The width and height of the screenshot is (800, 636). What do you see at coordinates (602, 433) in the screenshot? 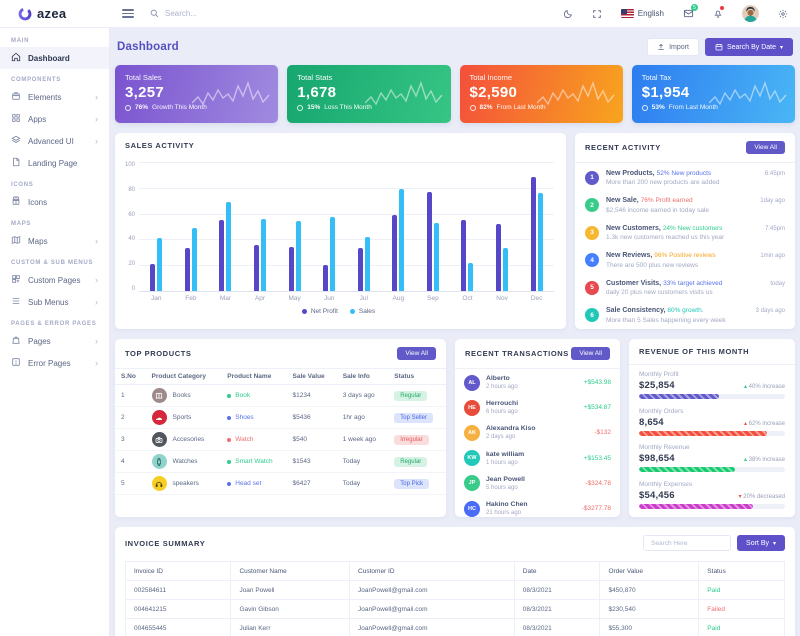
I see `transaction-amount: -$132` at bounding box center [602, 433].